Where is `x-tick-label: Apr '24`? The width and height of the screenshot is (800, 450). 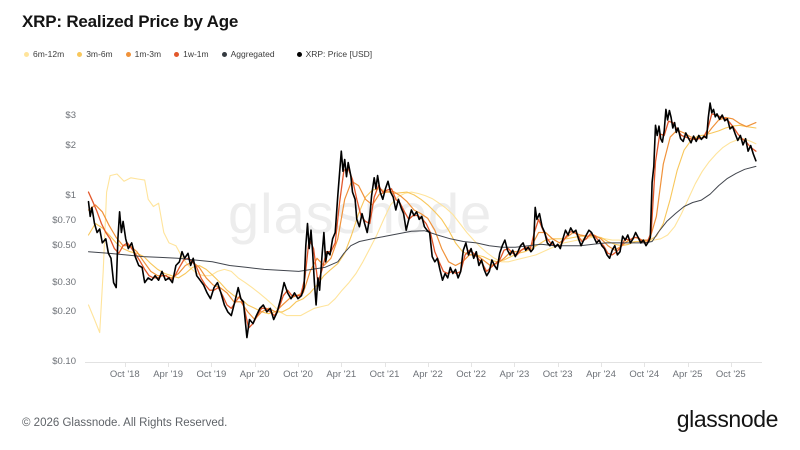
x-tick-label: Apr '24 is located at coordinates (601, 374).